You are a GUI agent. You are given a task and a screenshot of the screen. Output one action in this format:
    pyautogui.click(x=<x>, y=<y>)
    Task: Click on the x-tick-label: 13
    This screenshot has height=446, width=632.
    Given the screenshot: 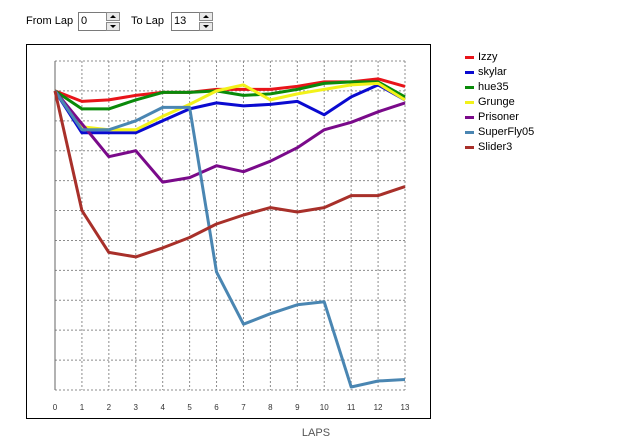 What is the action you would take?
    pyautogui.click(x=405, y=407)
    